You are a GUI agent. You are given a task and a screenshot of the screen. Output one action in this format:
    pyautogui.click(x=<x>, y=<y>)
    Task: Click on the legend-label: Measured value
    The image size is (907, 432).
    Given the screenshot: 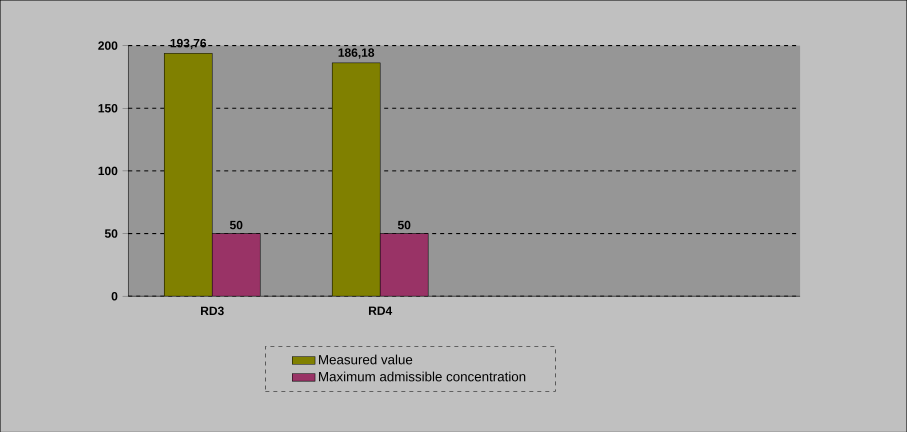 What is the action you would take?
    pyautogui.click(x=365, y=359)
    